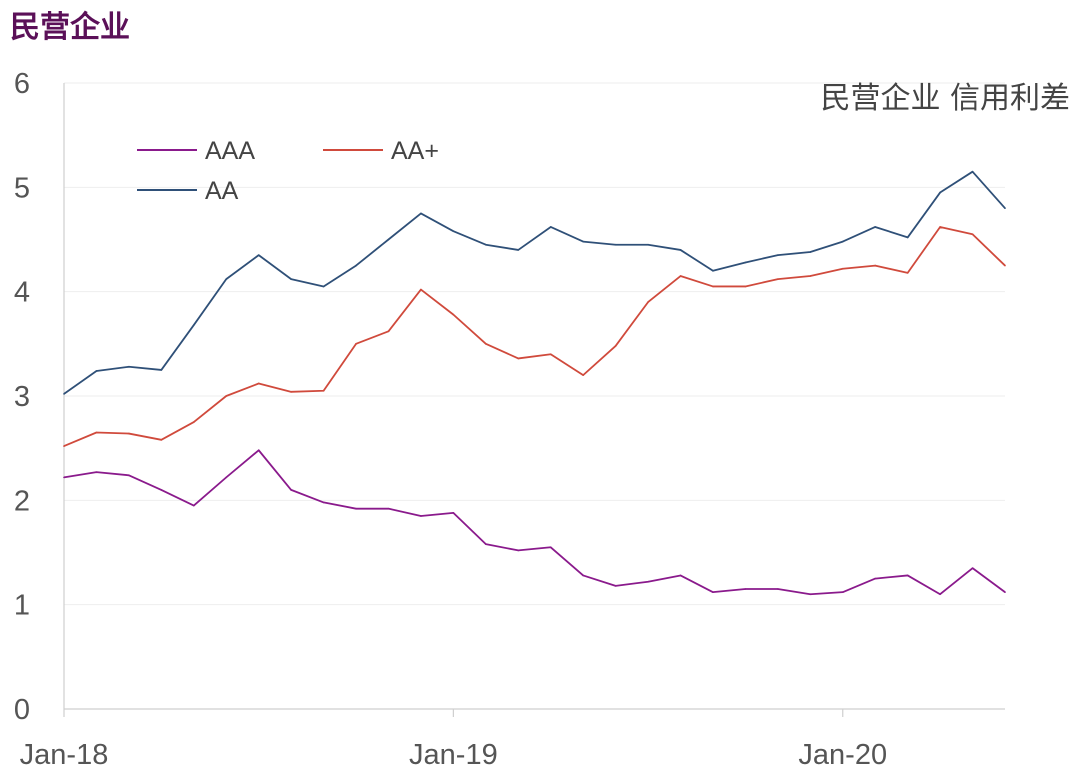 The height and width of the screenshot is (774, 1080). I want to click on y-tick-label: 3, so click(22, 397).